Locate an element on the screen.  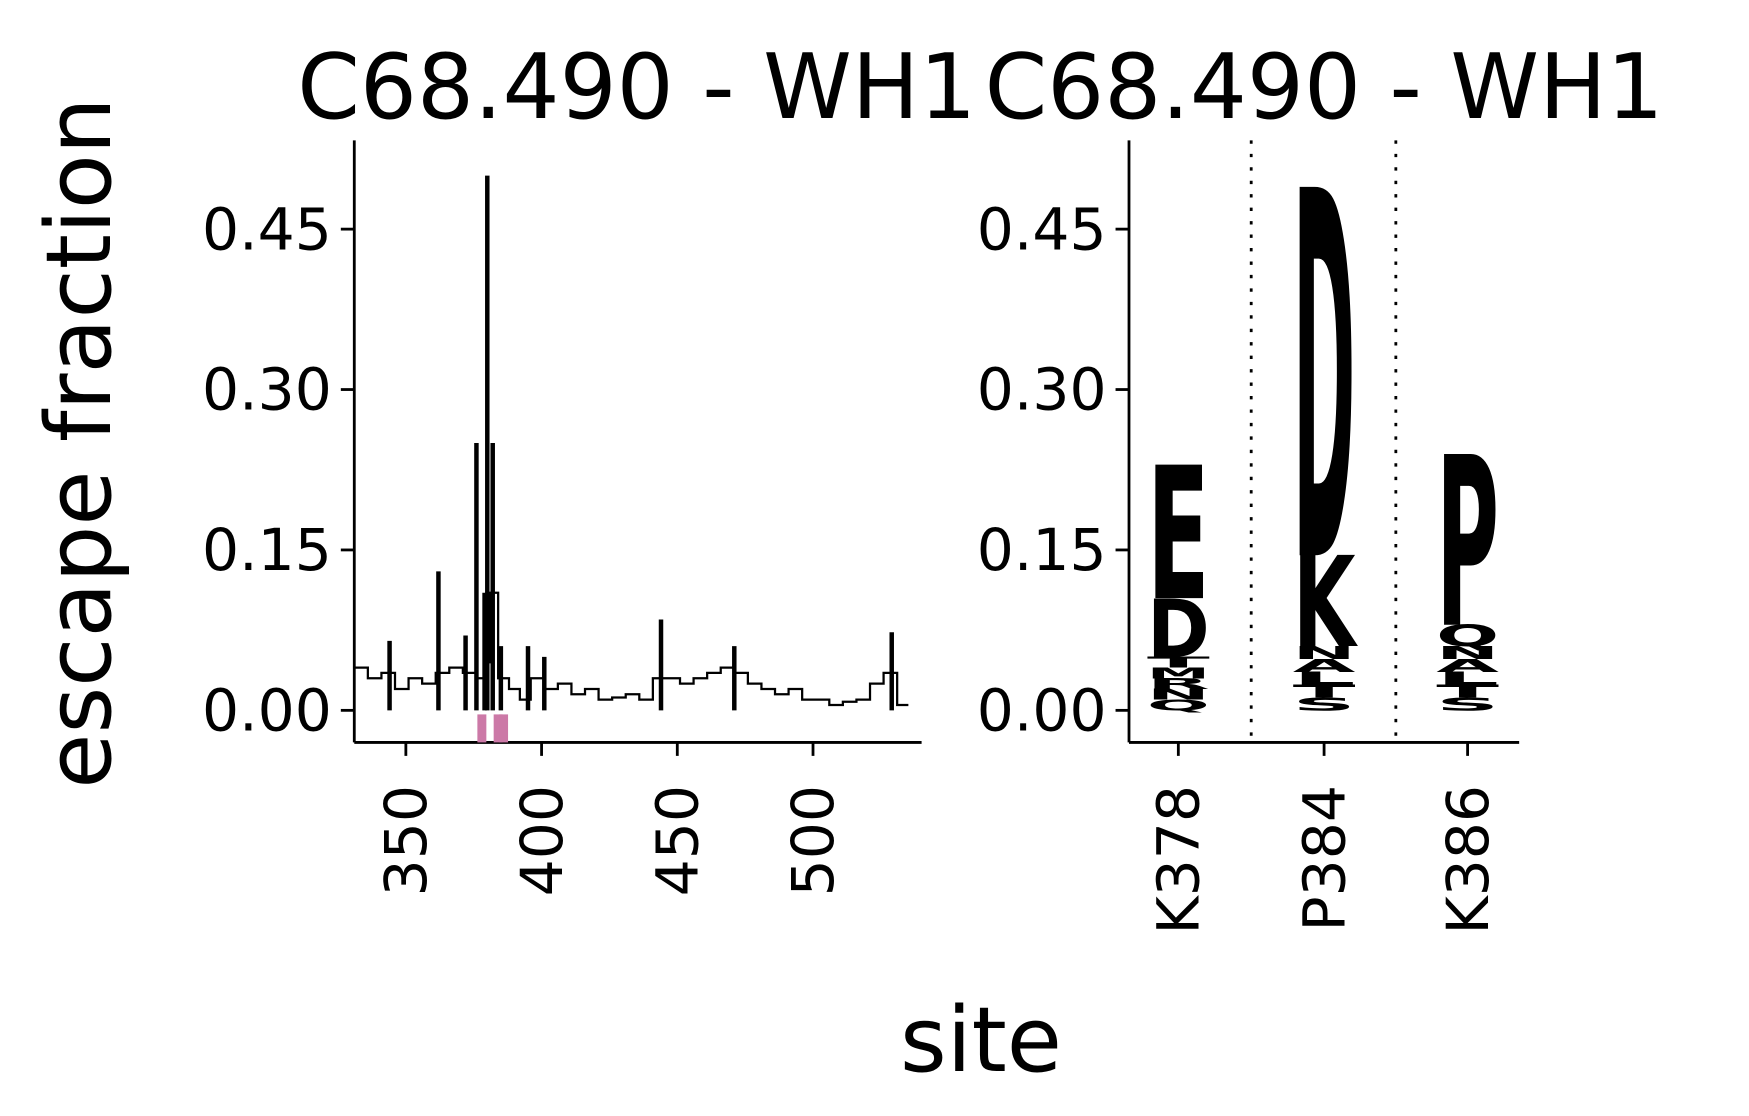
x-tick-label: 450 is located at coordinates (677, 840).